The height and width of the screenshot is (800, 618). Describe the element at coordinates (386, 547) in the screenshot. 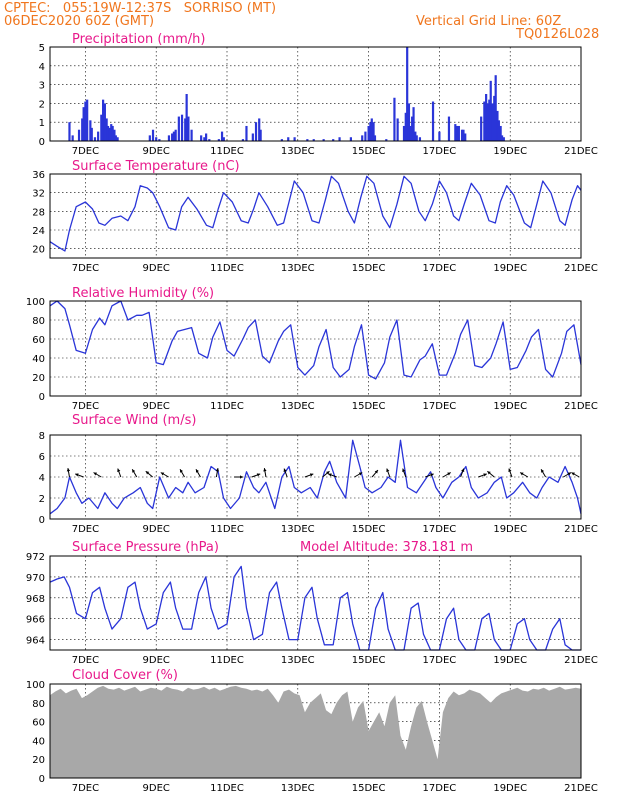

I see `panel-annotation: Model Altitude: 378.181 m` at that location.